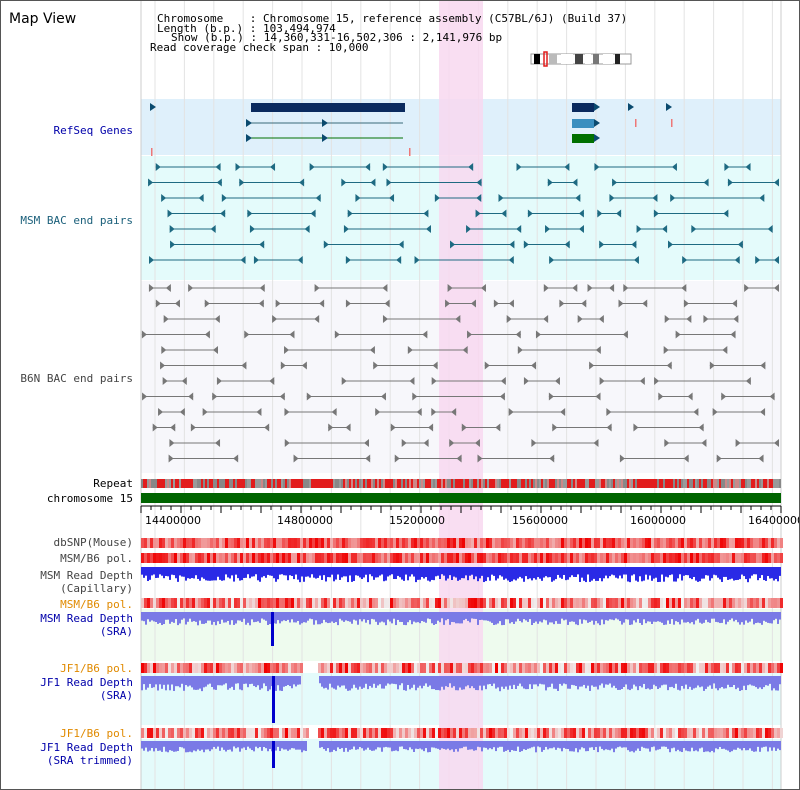 The width and height of the screenshot is (800, 790). Describe the element at coordinates (86, 618) in the screenshot. I see `track-label-msm-depth-sra: MSM Read Depth` at that location.